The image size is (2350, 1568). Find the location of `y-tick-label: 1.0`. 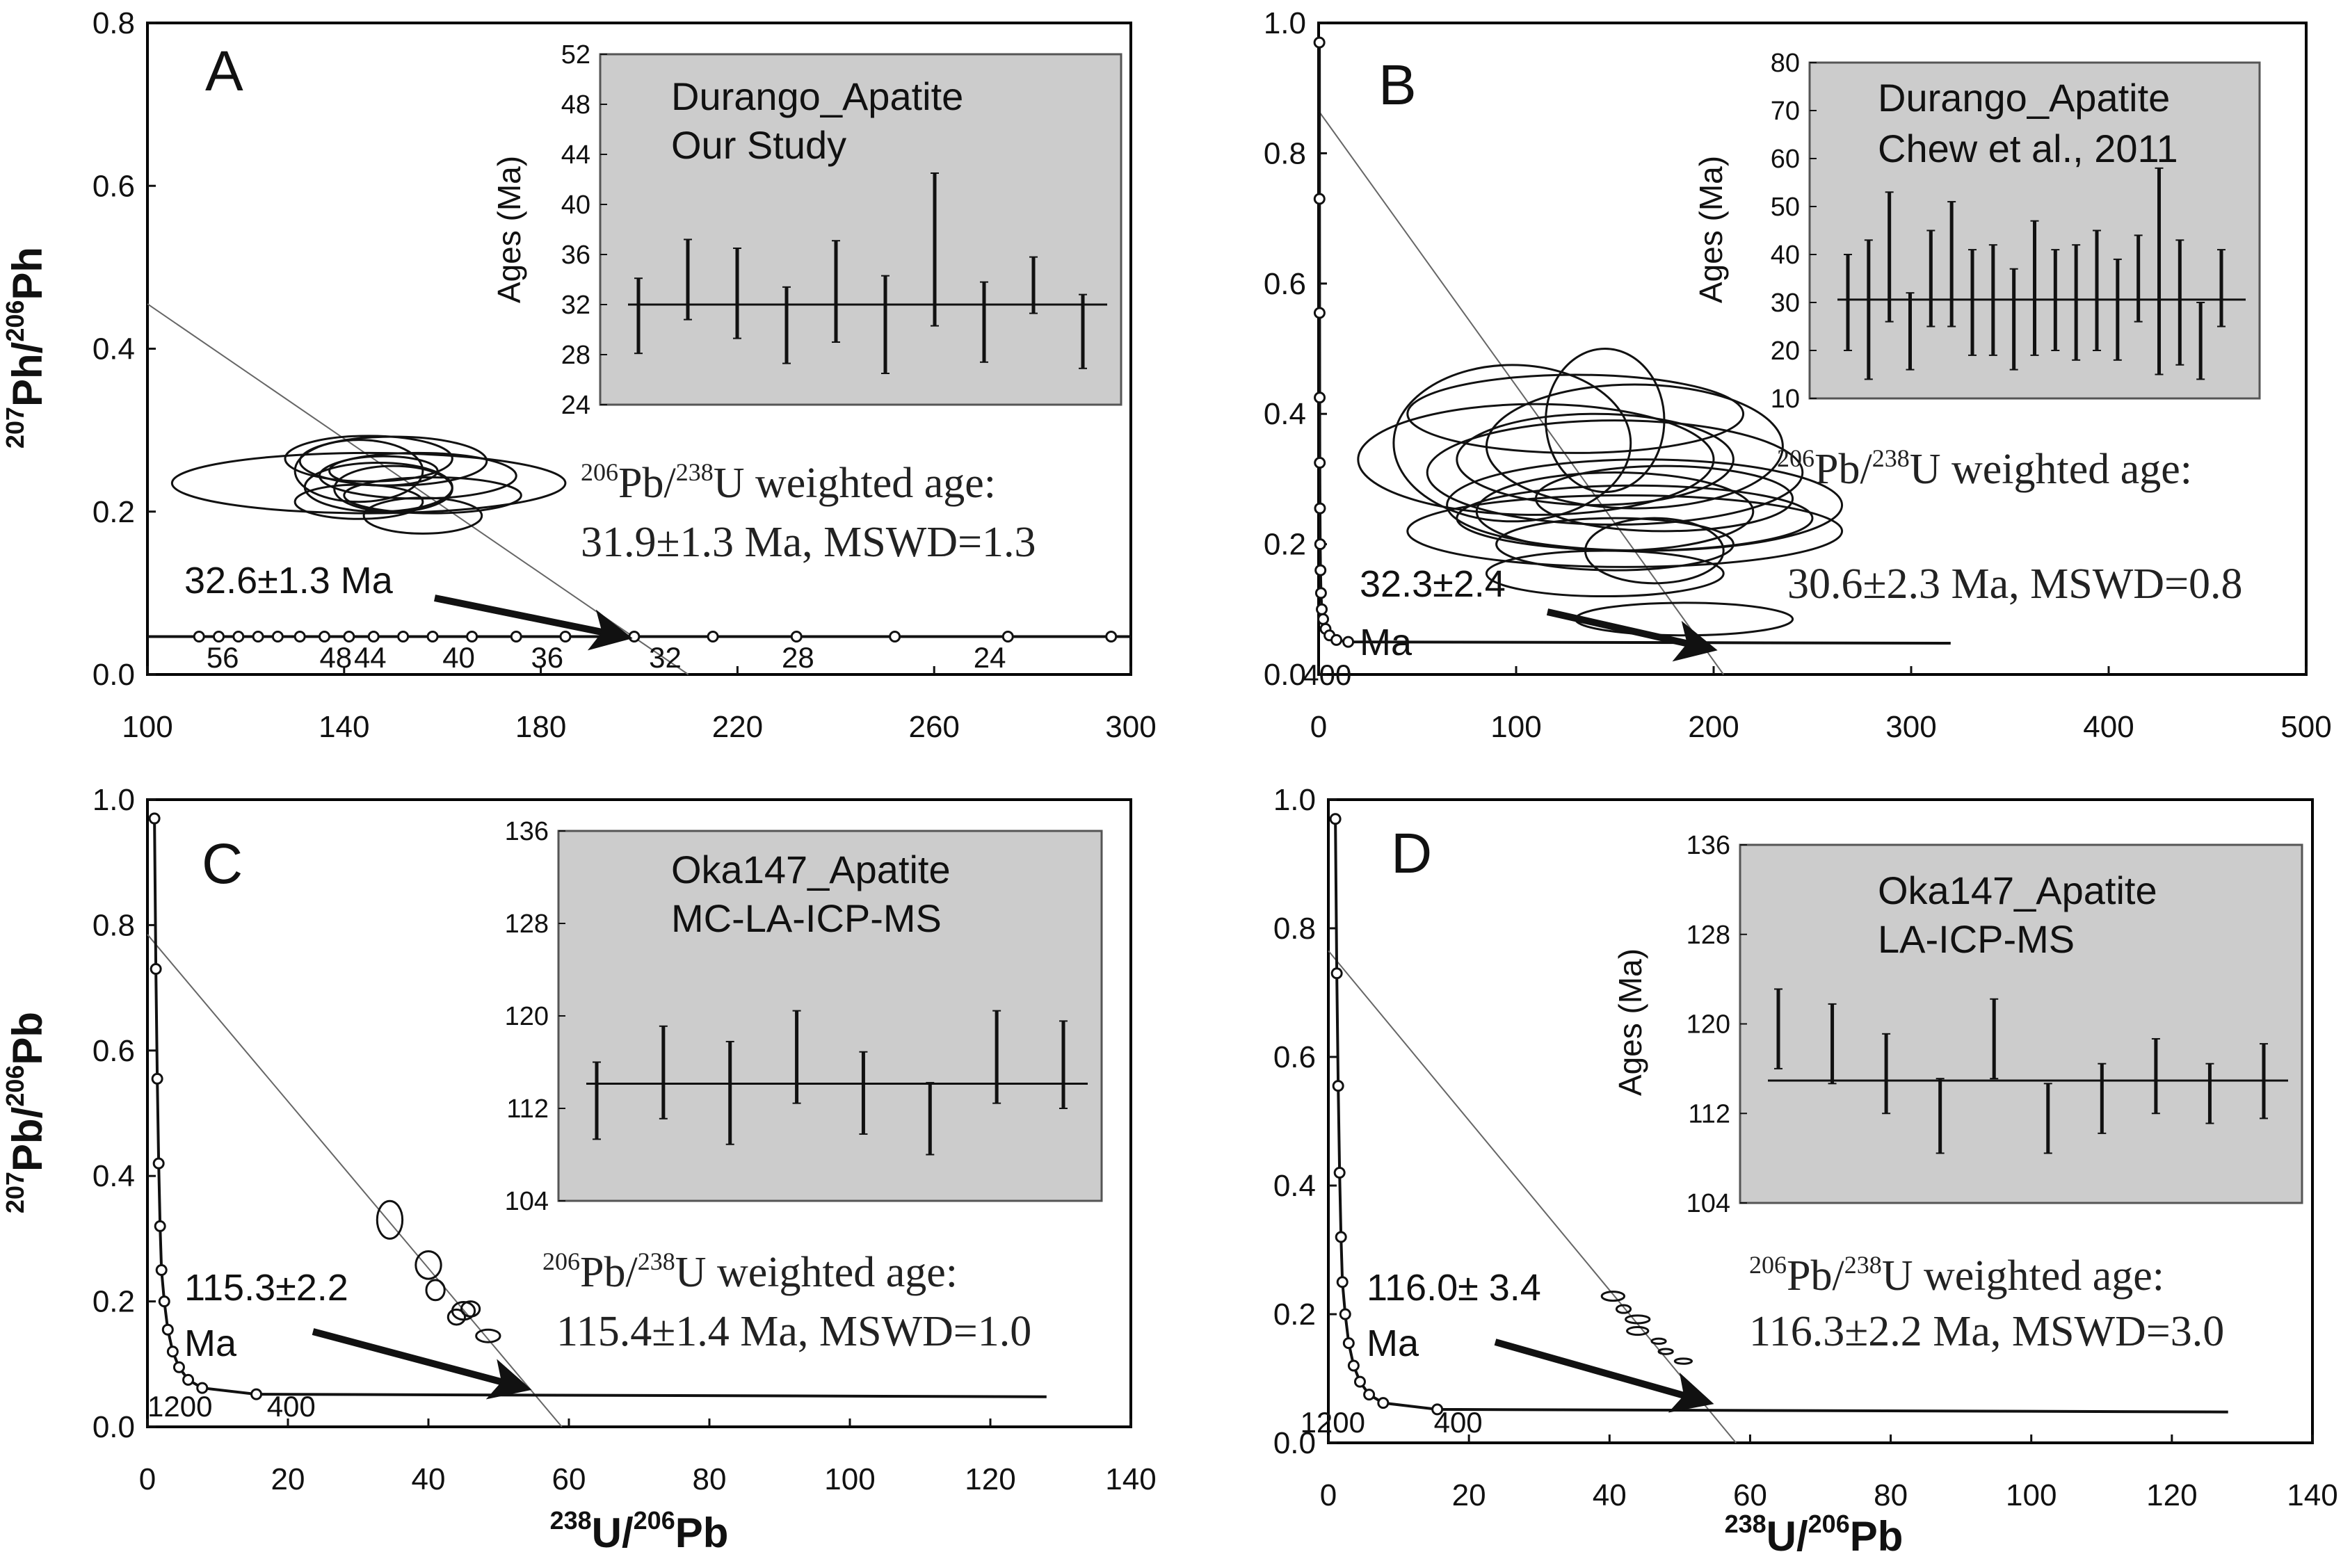

y-tick-label: 1.0 is located at coordinates (1285, 23).